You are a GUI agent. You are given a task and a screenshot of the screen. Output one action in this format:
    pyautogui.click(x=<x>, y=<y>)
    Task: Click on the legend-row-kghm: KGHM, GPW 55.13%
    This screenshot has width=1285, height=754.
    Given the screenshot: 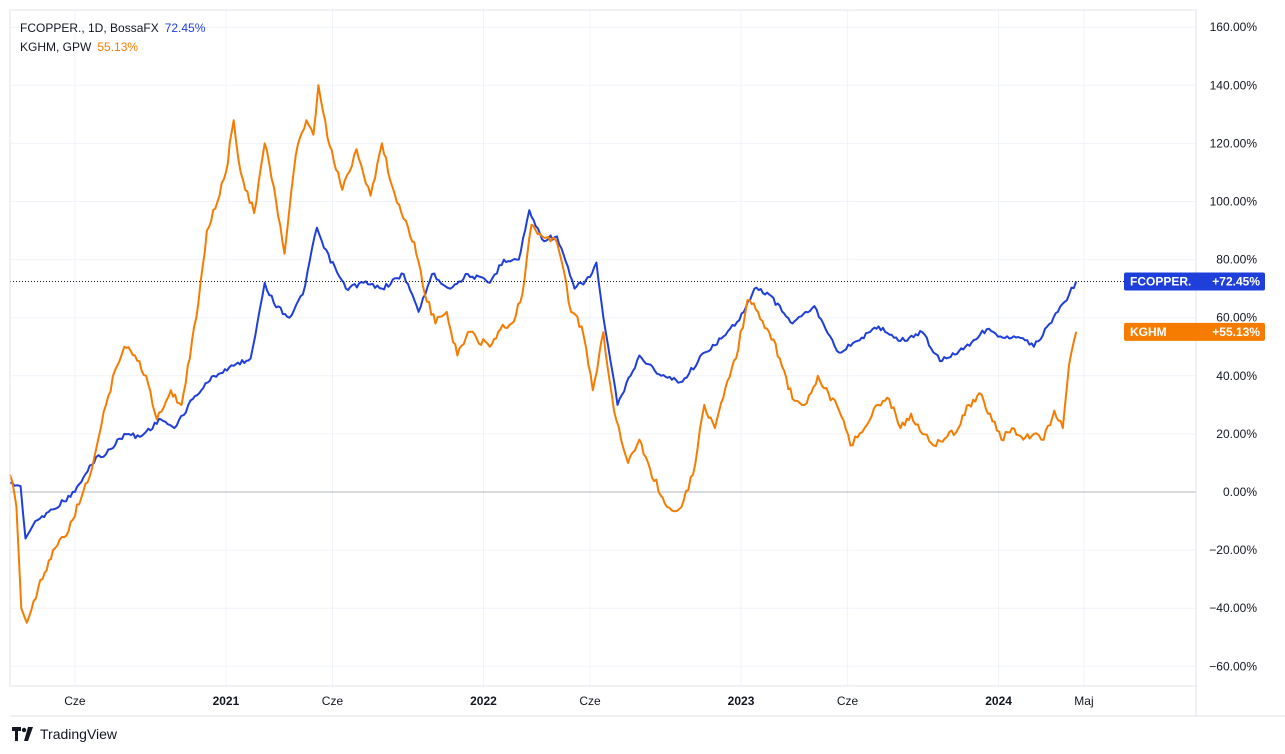 What is the action you would take?
    pyautogui.click(x=79, y=47)
    